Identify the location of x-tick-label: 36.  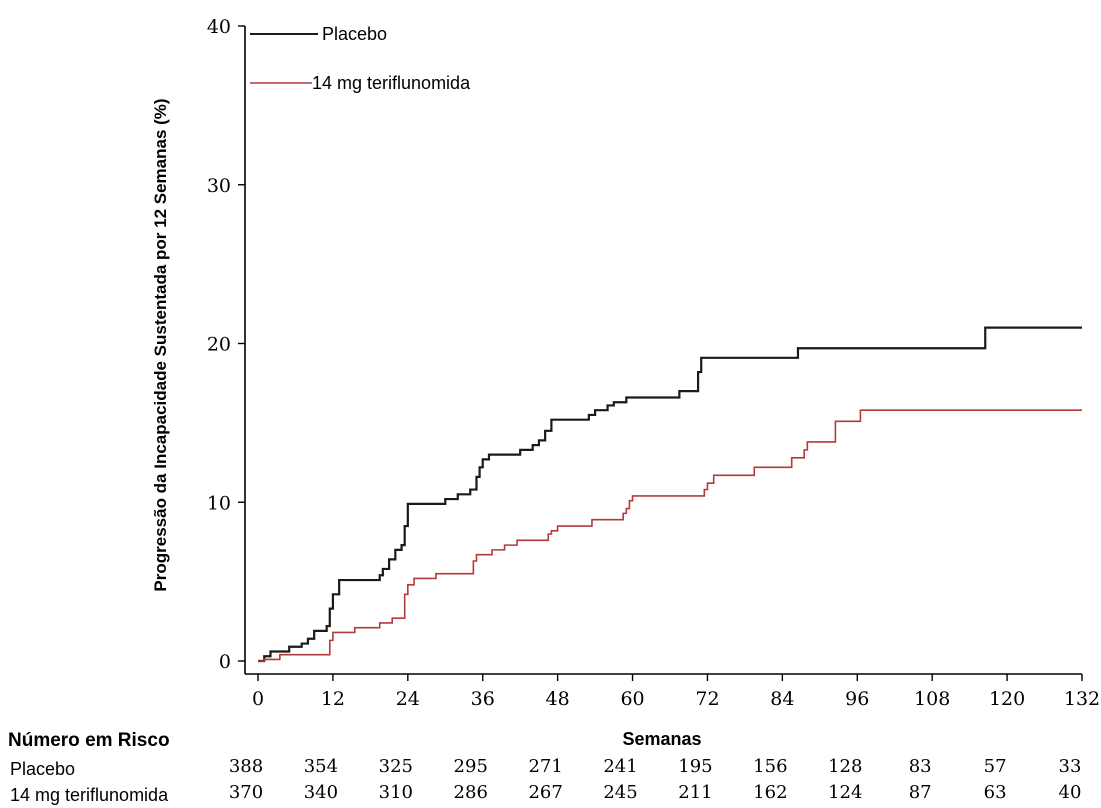
(483, 699).